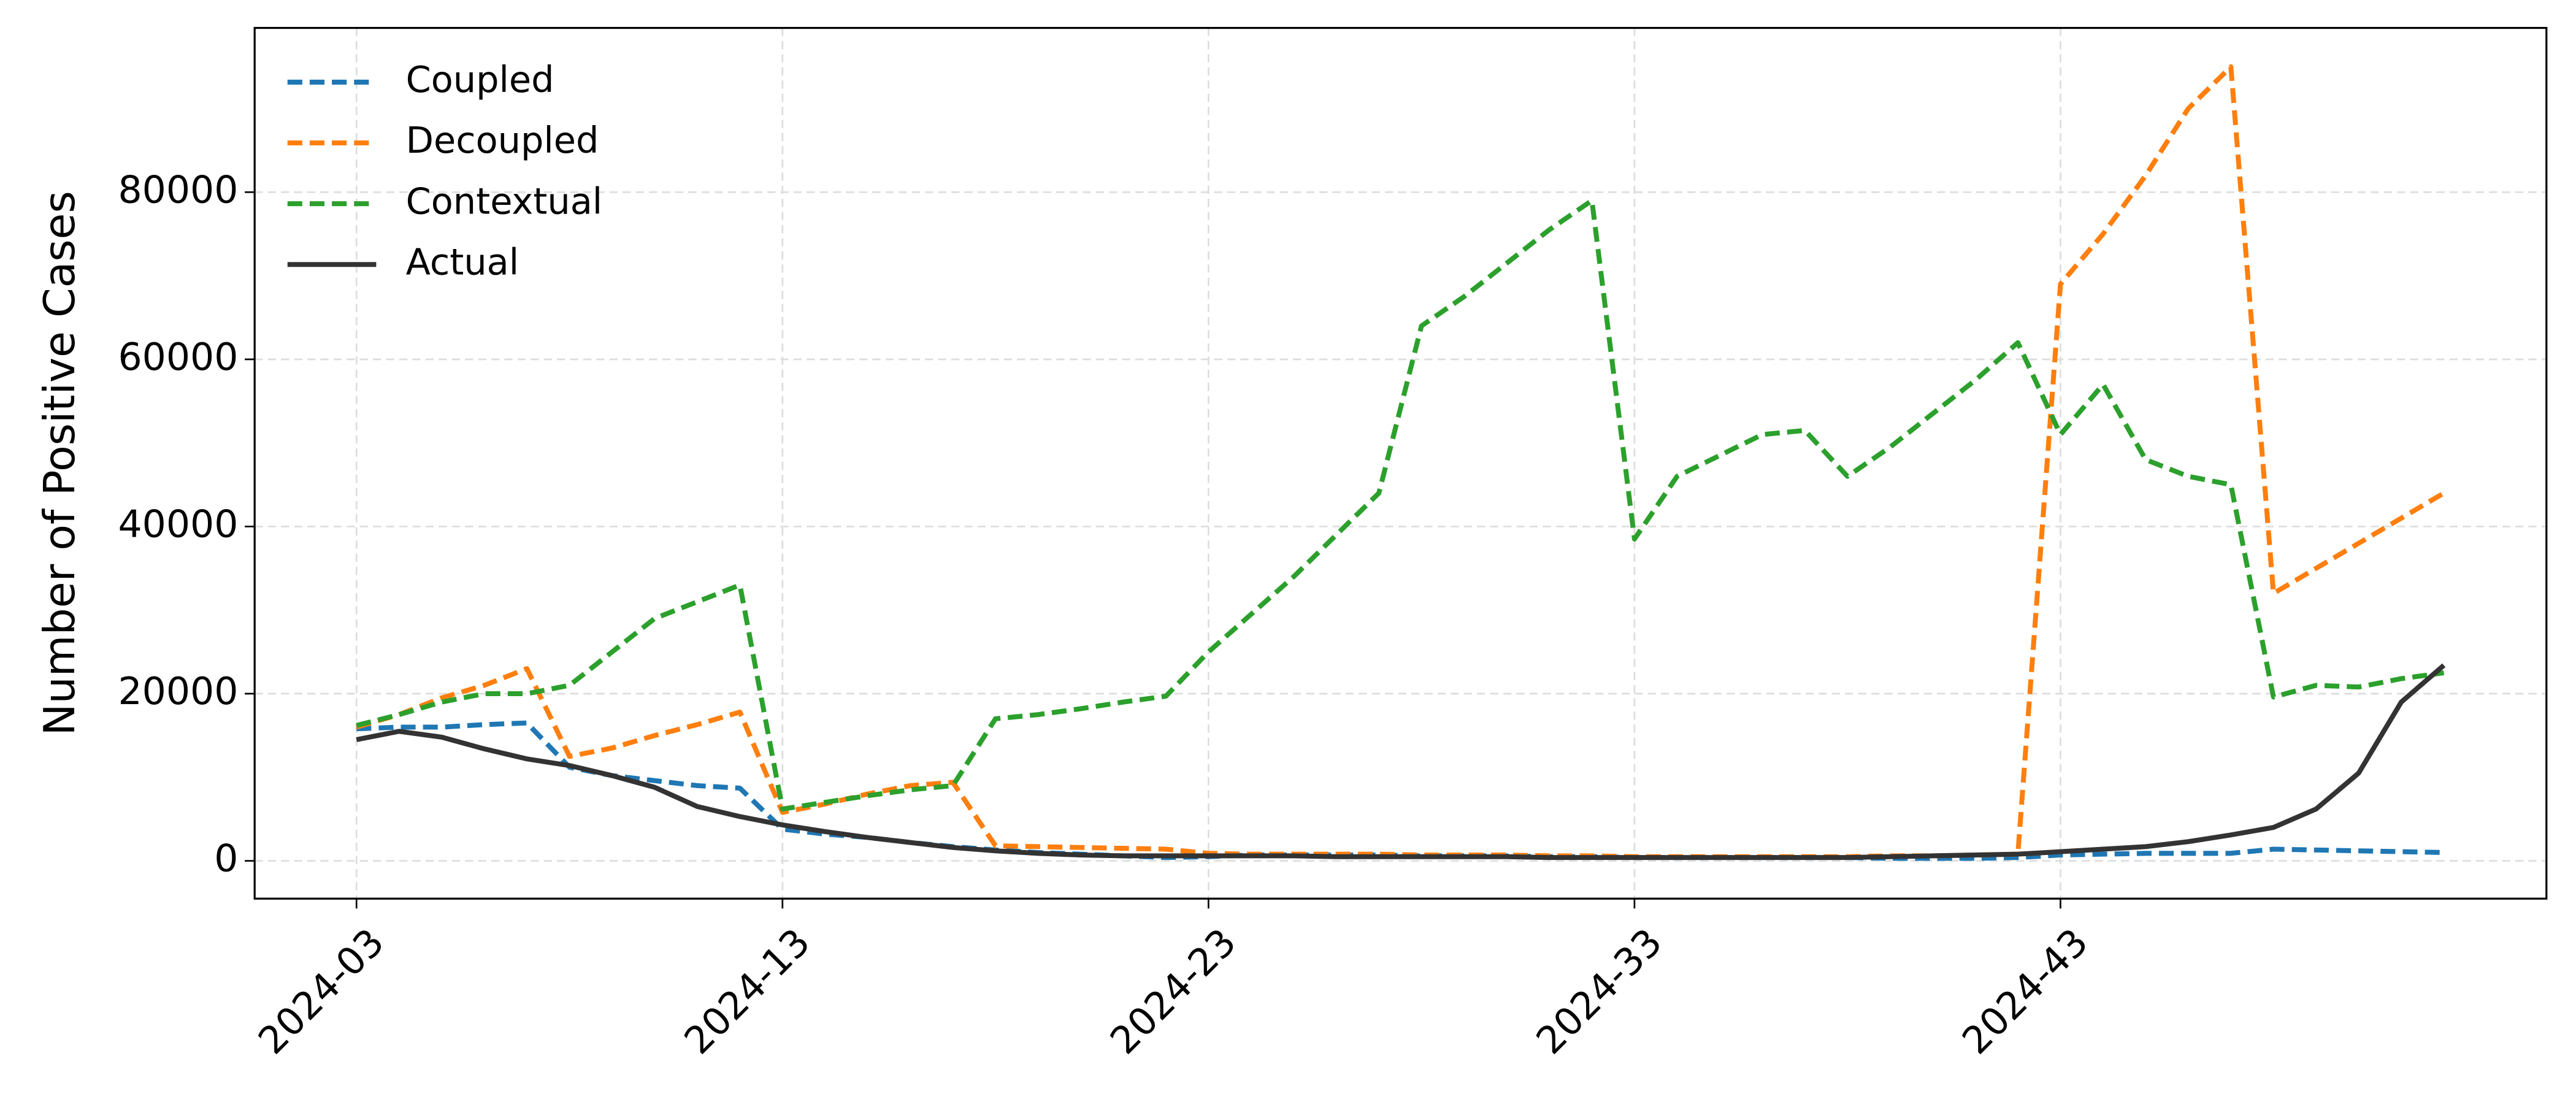 This screenshot has height=1104, width=2576. What do you see at coordinates (480, 79) in the screenshot?
I see `legend-label: Coupled` at bounding box center [480, 79].